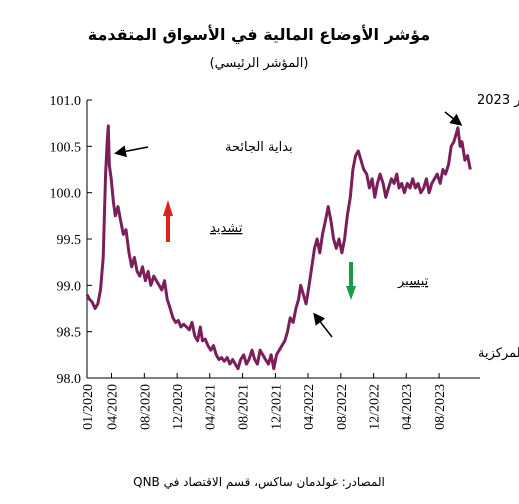 This screenshot has width=519, height=504. I want to click on x-tick-label: 04/2021, so click(211, 407).